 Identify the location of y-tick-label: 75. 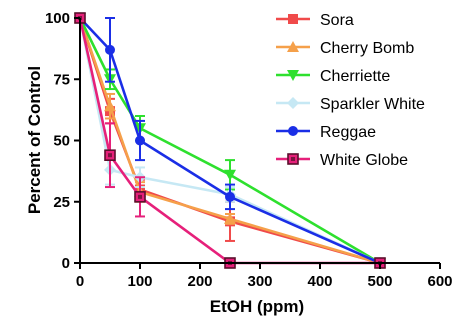
(61, 79).